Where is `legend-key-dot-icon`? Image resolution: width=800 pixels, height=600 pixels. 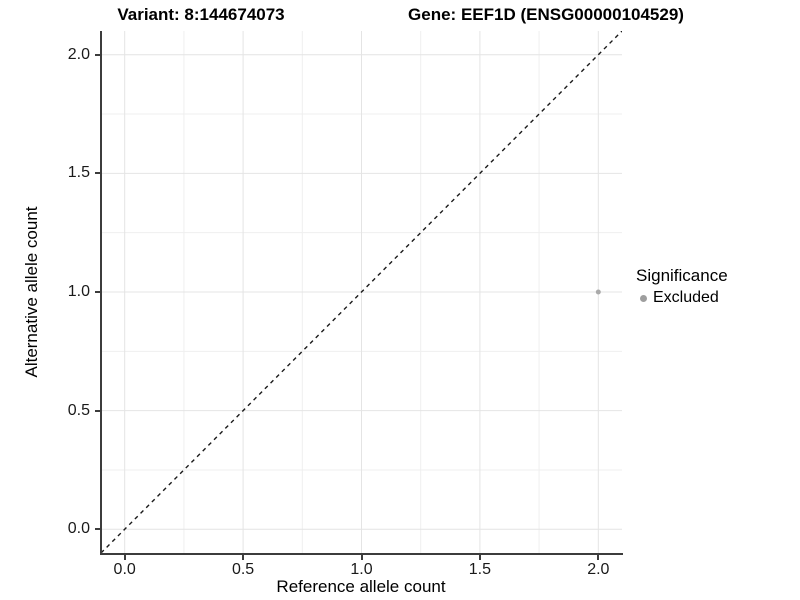 legend-key-dot-icon is located at coordinates (643, 298).